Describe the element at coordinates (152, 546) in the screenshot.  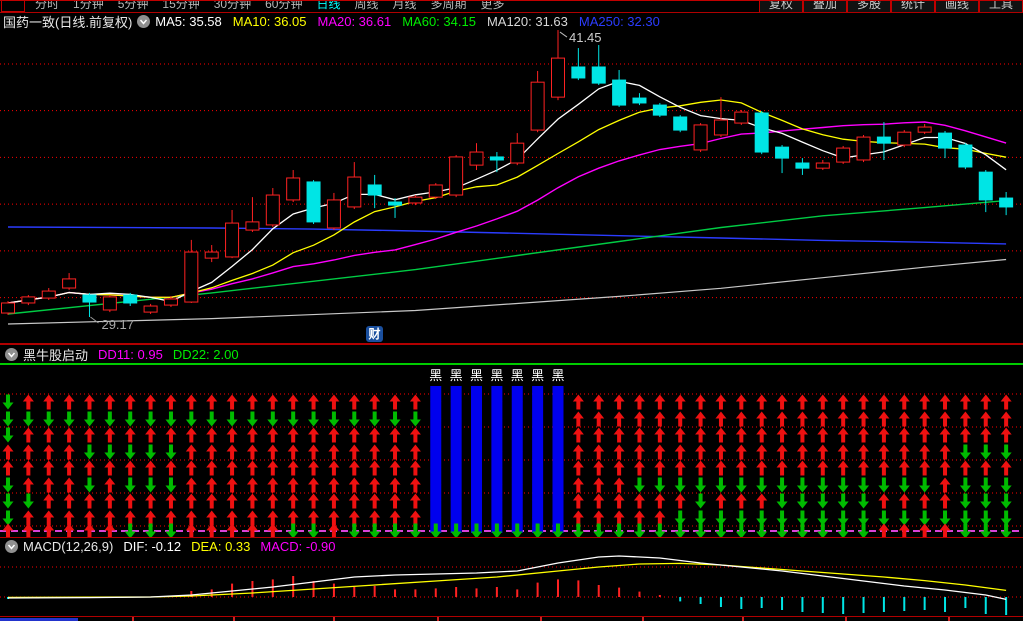
I see `dif-value: DIF: -0.12` at that location.